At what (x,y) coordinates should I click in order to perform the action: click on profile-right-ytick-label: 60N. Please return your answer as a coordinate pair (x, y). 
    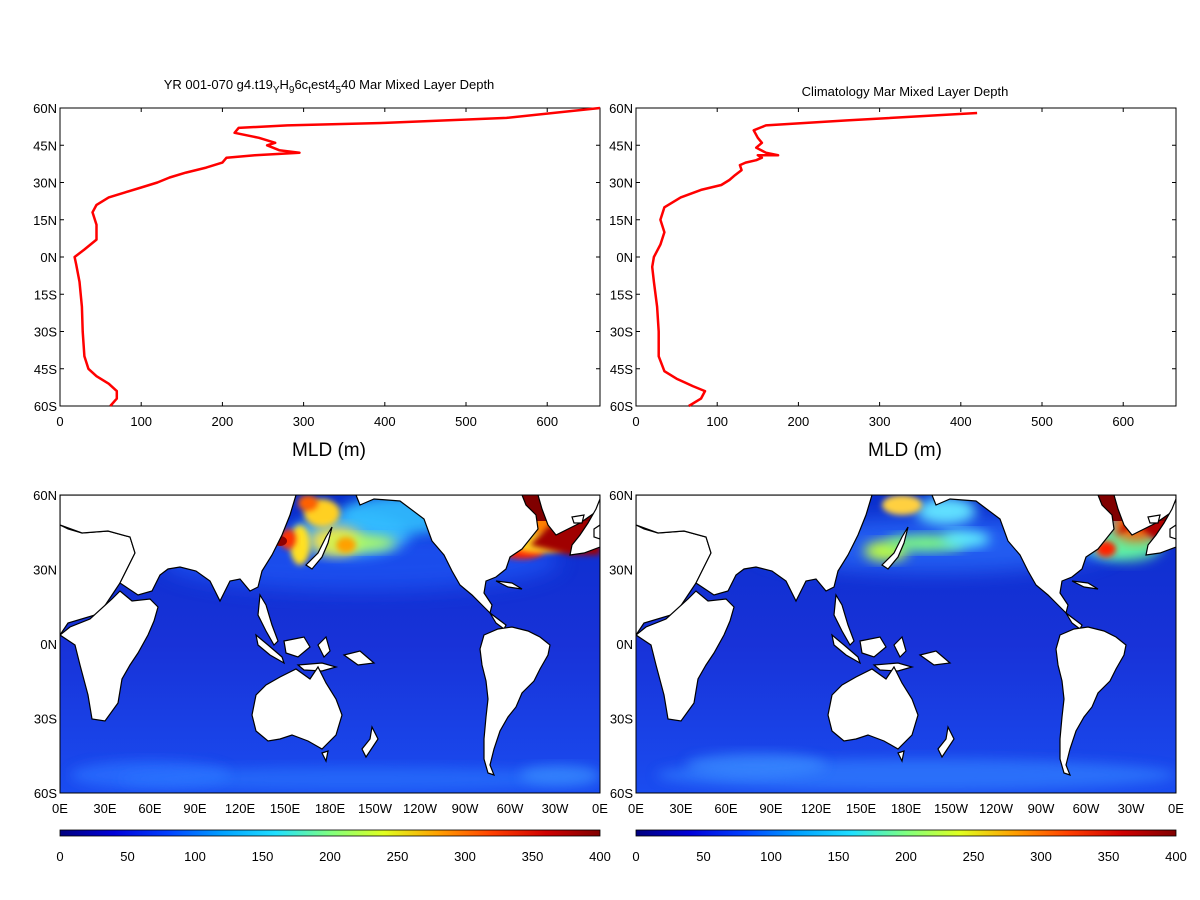
    Looking at the image, I should click on (621, 108).